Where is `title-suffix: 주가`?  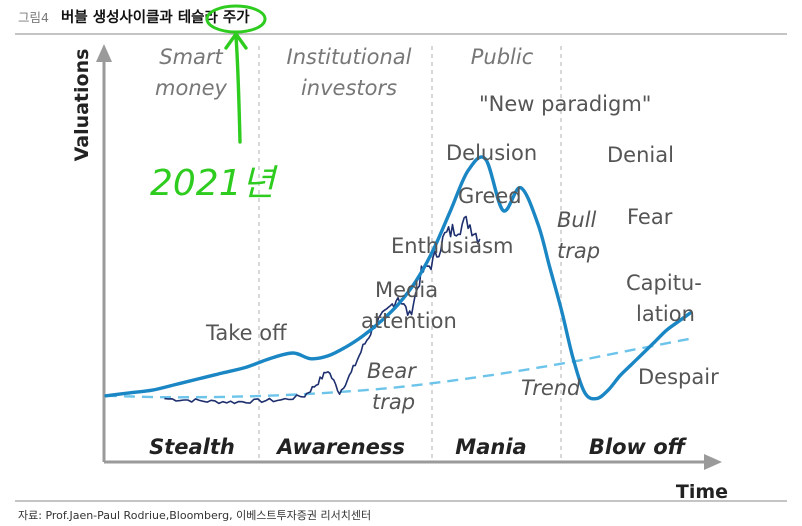
title-suffix: 주가 is located at coordinates (234, 17).